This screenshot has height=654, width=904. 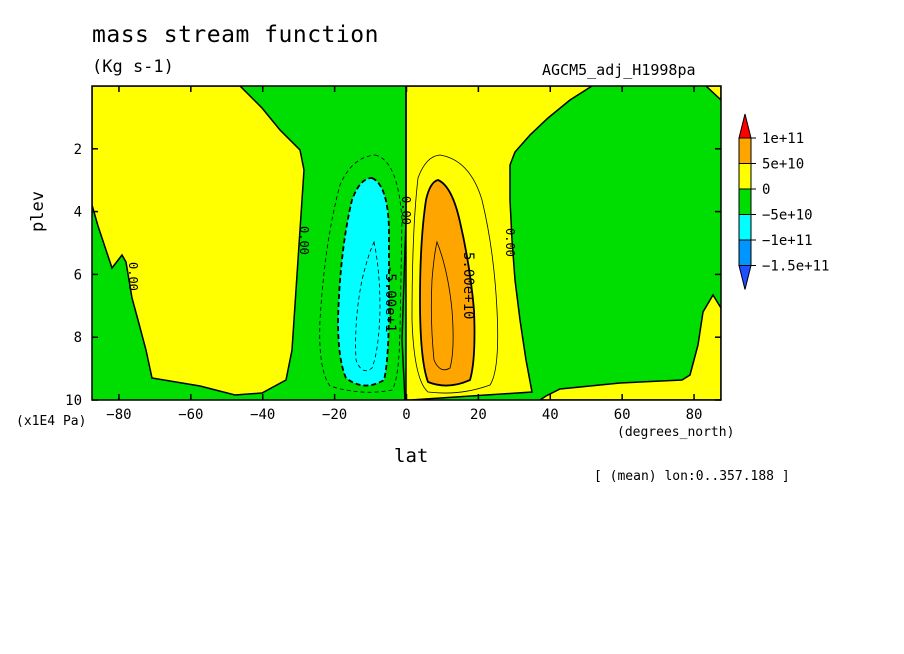 What do you see at coordinates (442, 305) in the screenshot?
I see `positive-cell-inner-contour` at bounding box center [442, 305].